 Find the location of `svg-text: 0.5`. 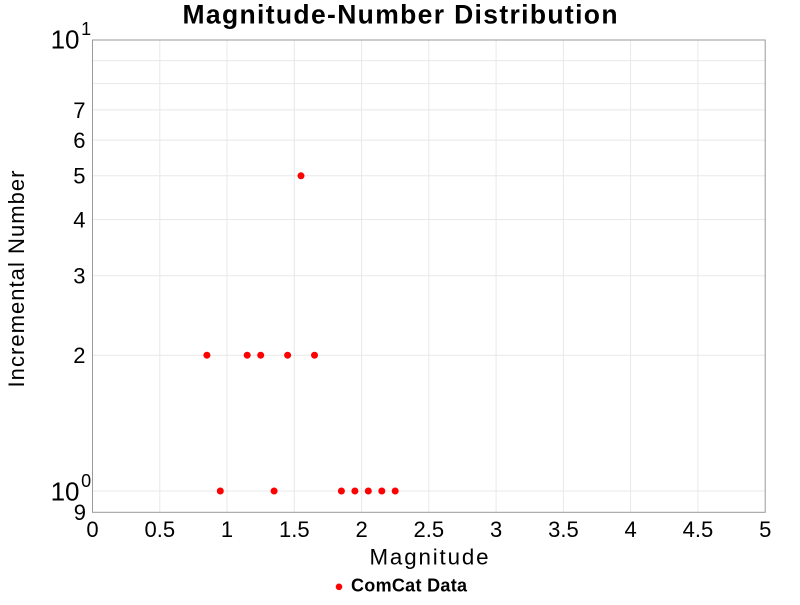

svg-text: 0.5 is located at coordinates (160, 529).